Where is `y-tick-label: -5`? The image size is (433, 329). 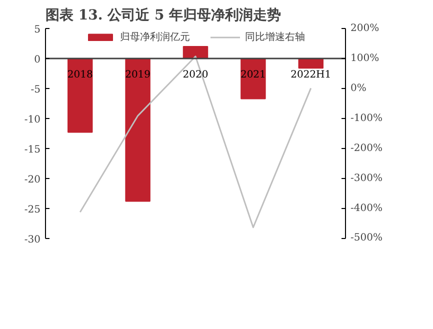 y-tick-label: -5 is located at coordinates (35, 90).